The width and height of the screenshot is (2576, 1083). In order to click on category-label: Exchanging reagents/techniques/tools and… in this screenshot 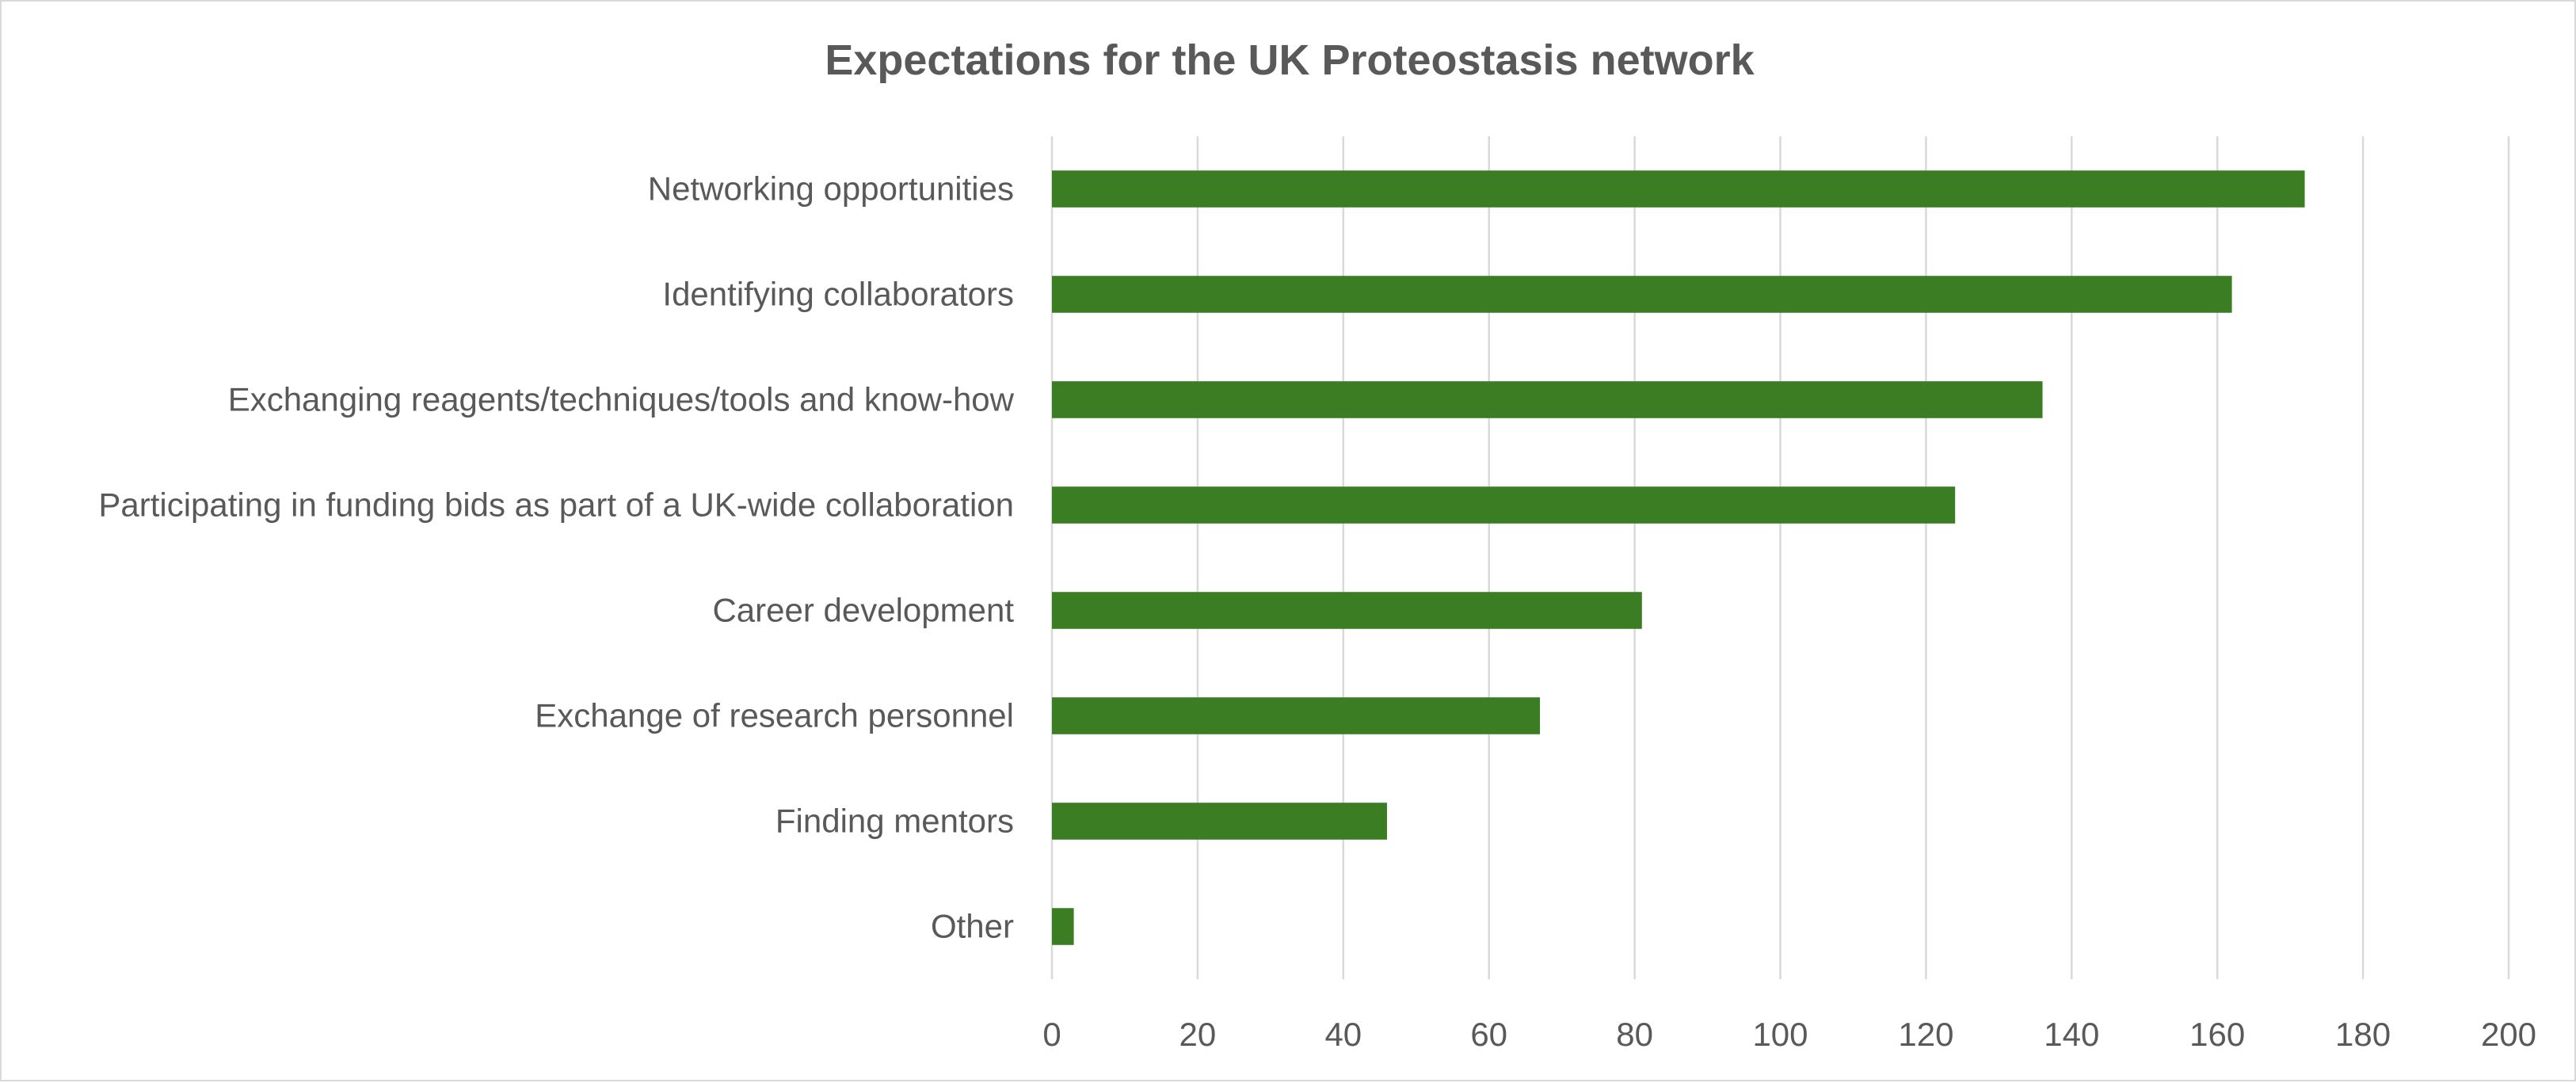, I will do `click(621, 399)`.